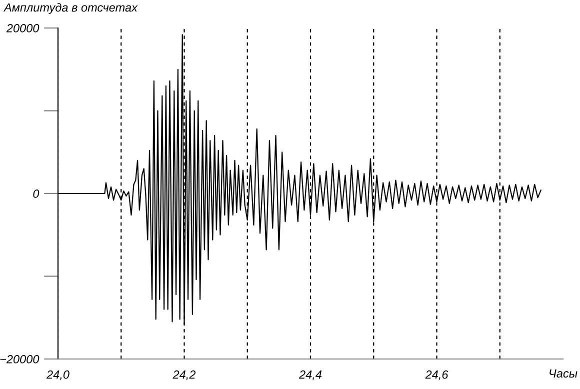 The height and width of the screenshot is (389, 580). Describe the element at coordinates (184, 375) in the screenshot. I see `x-tick-label: 24,2` at that location.